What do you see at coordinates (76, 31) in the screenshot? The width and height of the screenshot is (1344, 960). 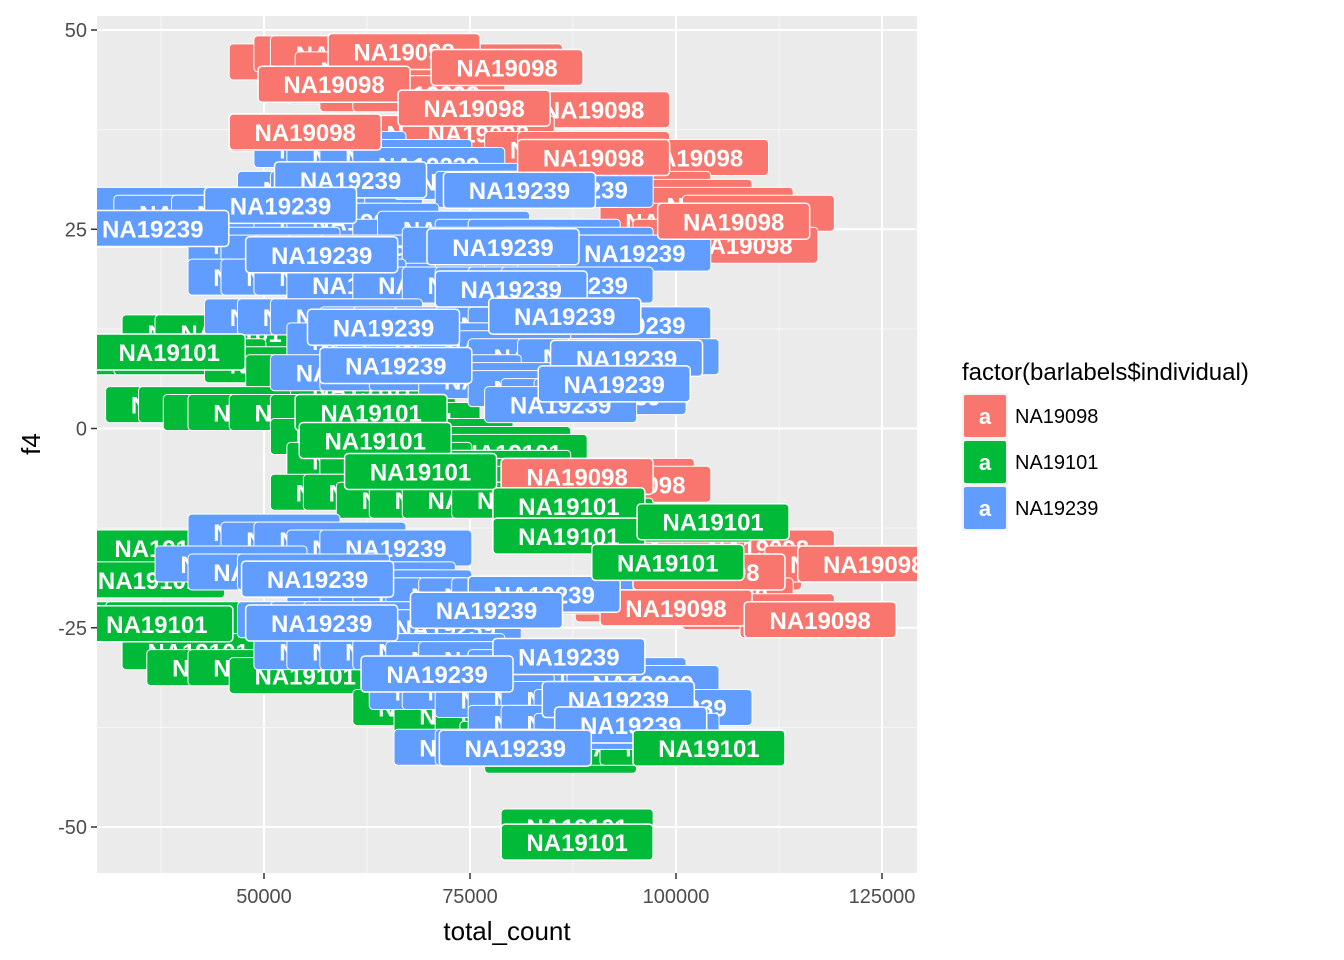 I see `y-tick-label: 50` at bounding box center [76, 31].